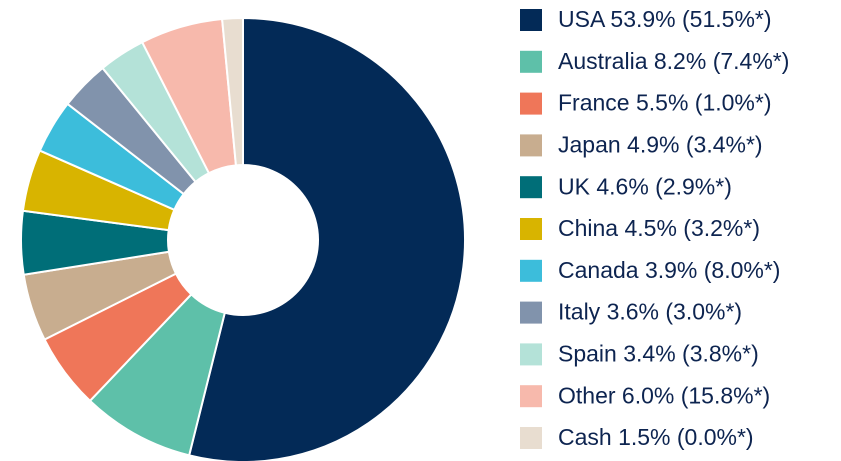 The image size is (841, 461). Describe the element at coordinates (664, 395) in the screenshot. I see `legend-label: Other 6.0% (15.8%*)` at that location.